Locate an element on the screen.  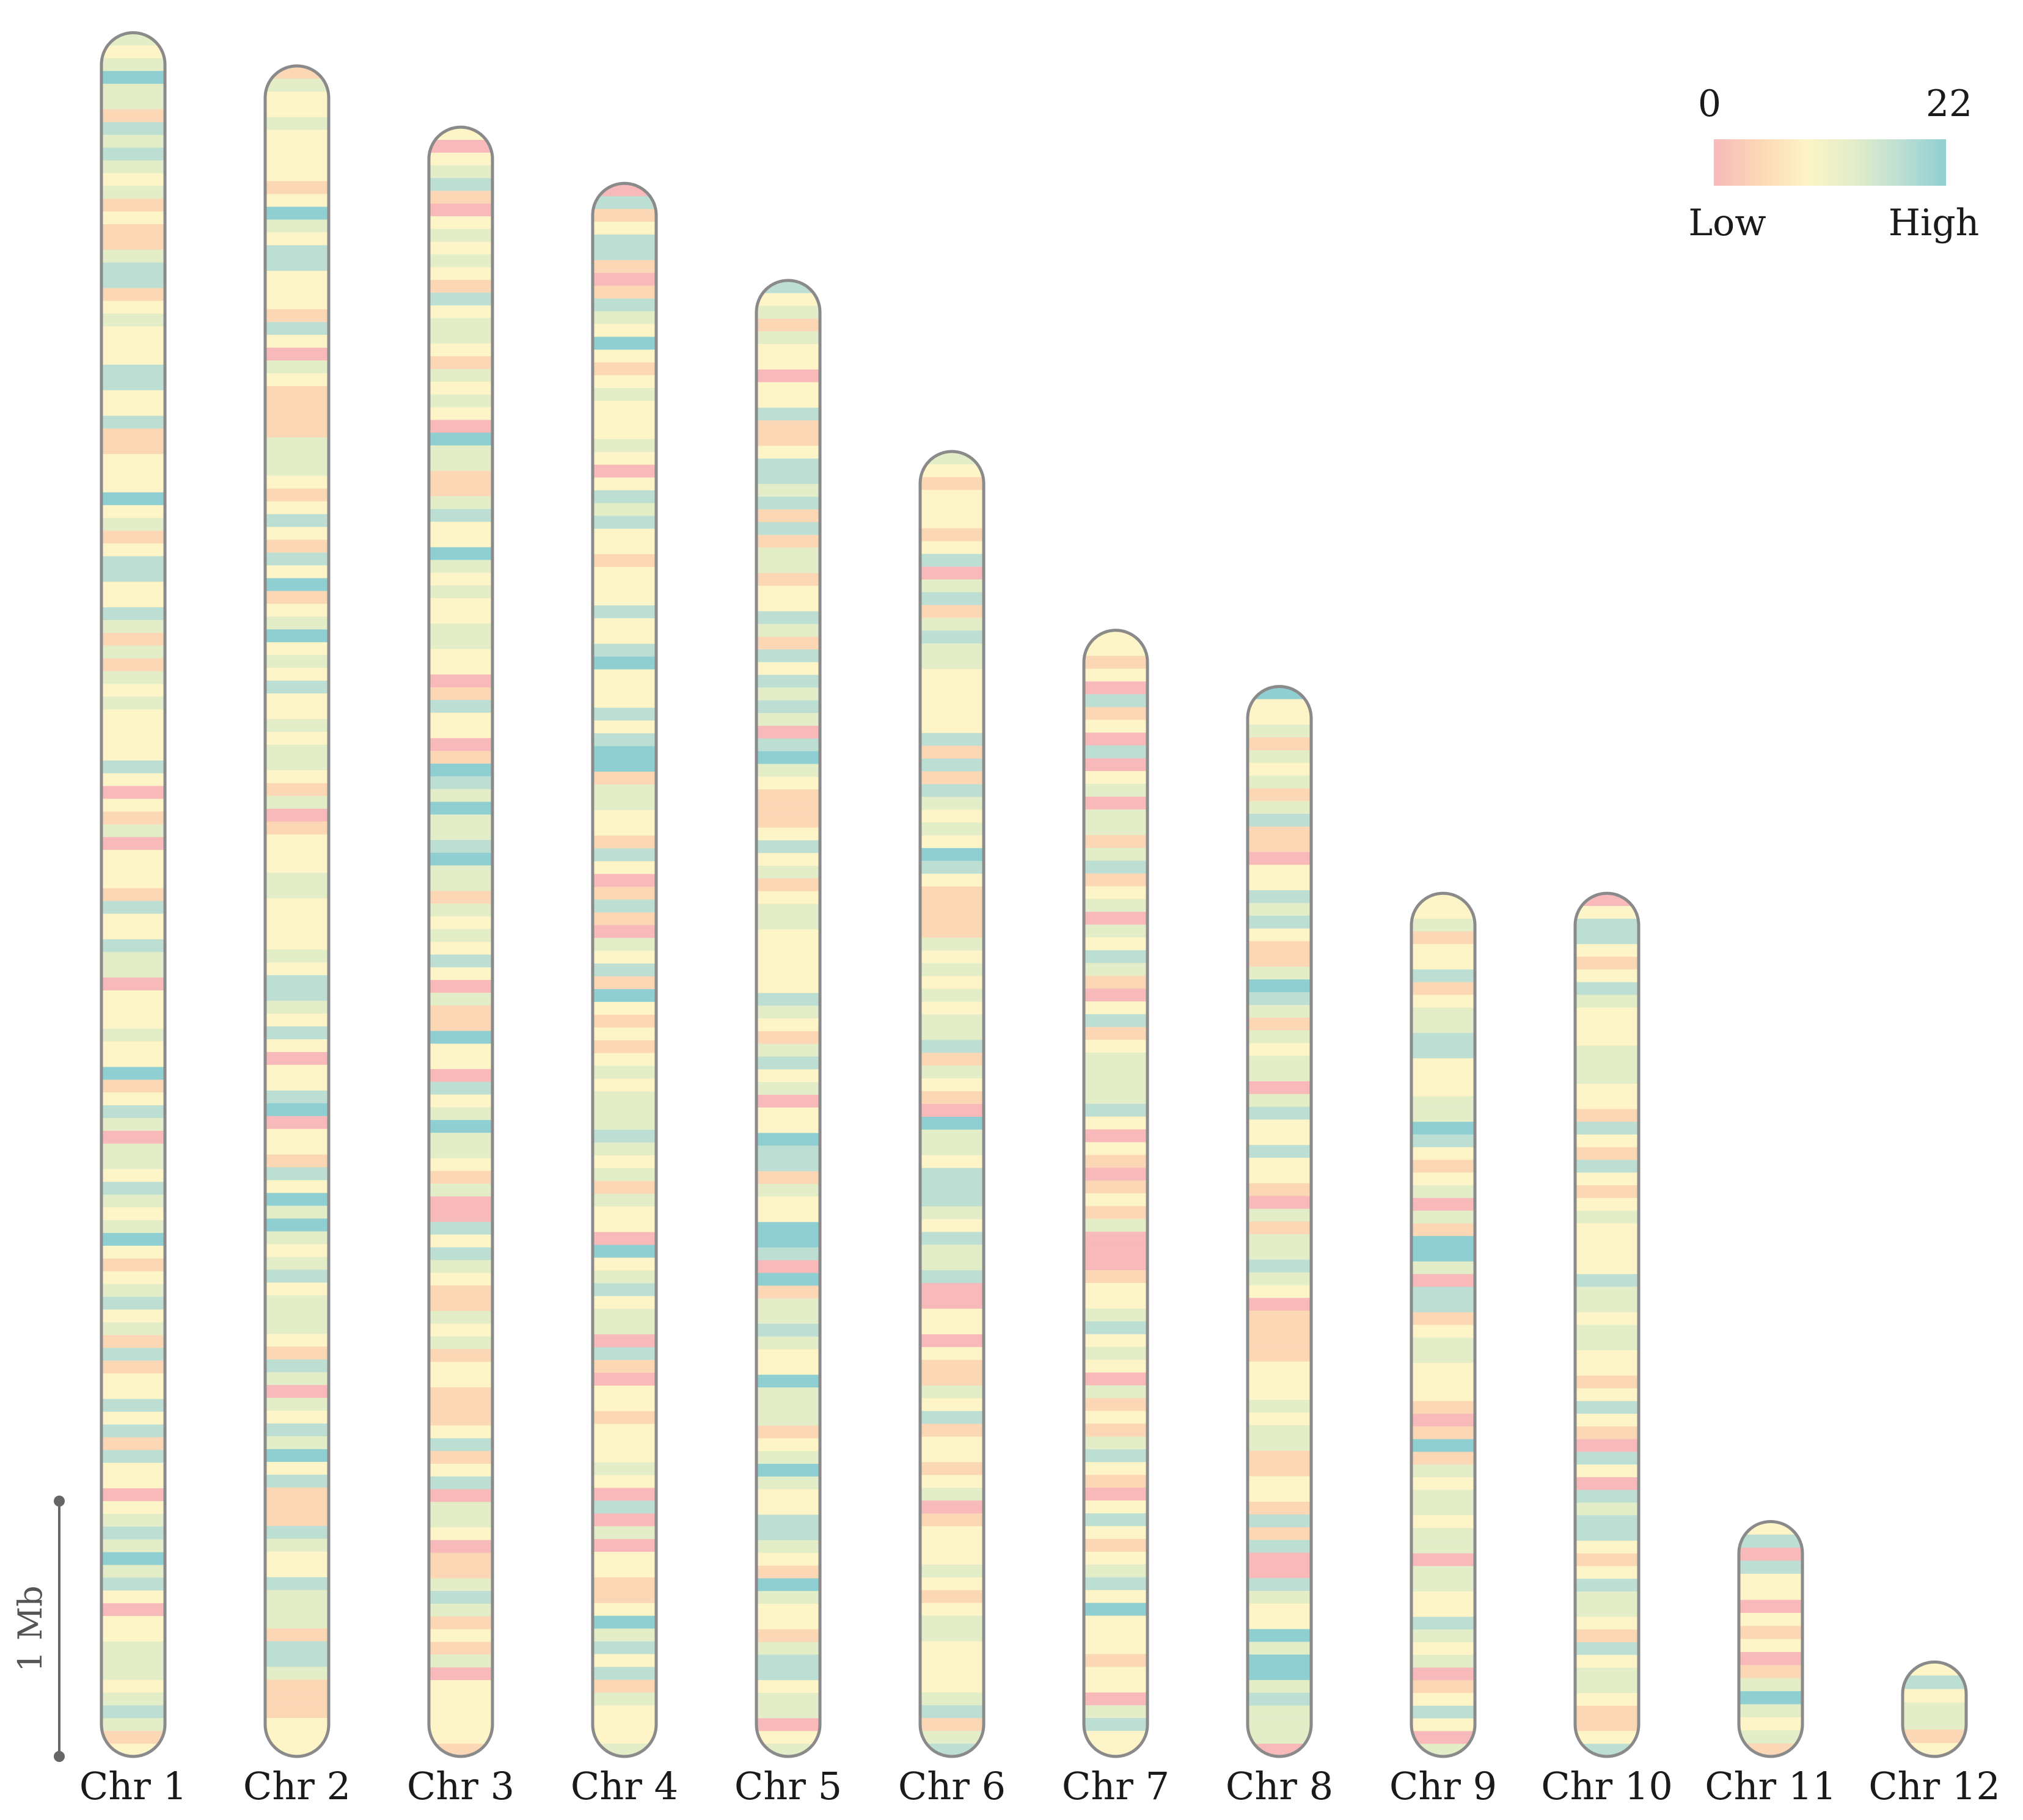
chromosome-5: Chr 5 is located at coordinates (788, 1043).